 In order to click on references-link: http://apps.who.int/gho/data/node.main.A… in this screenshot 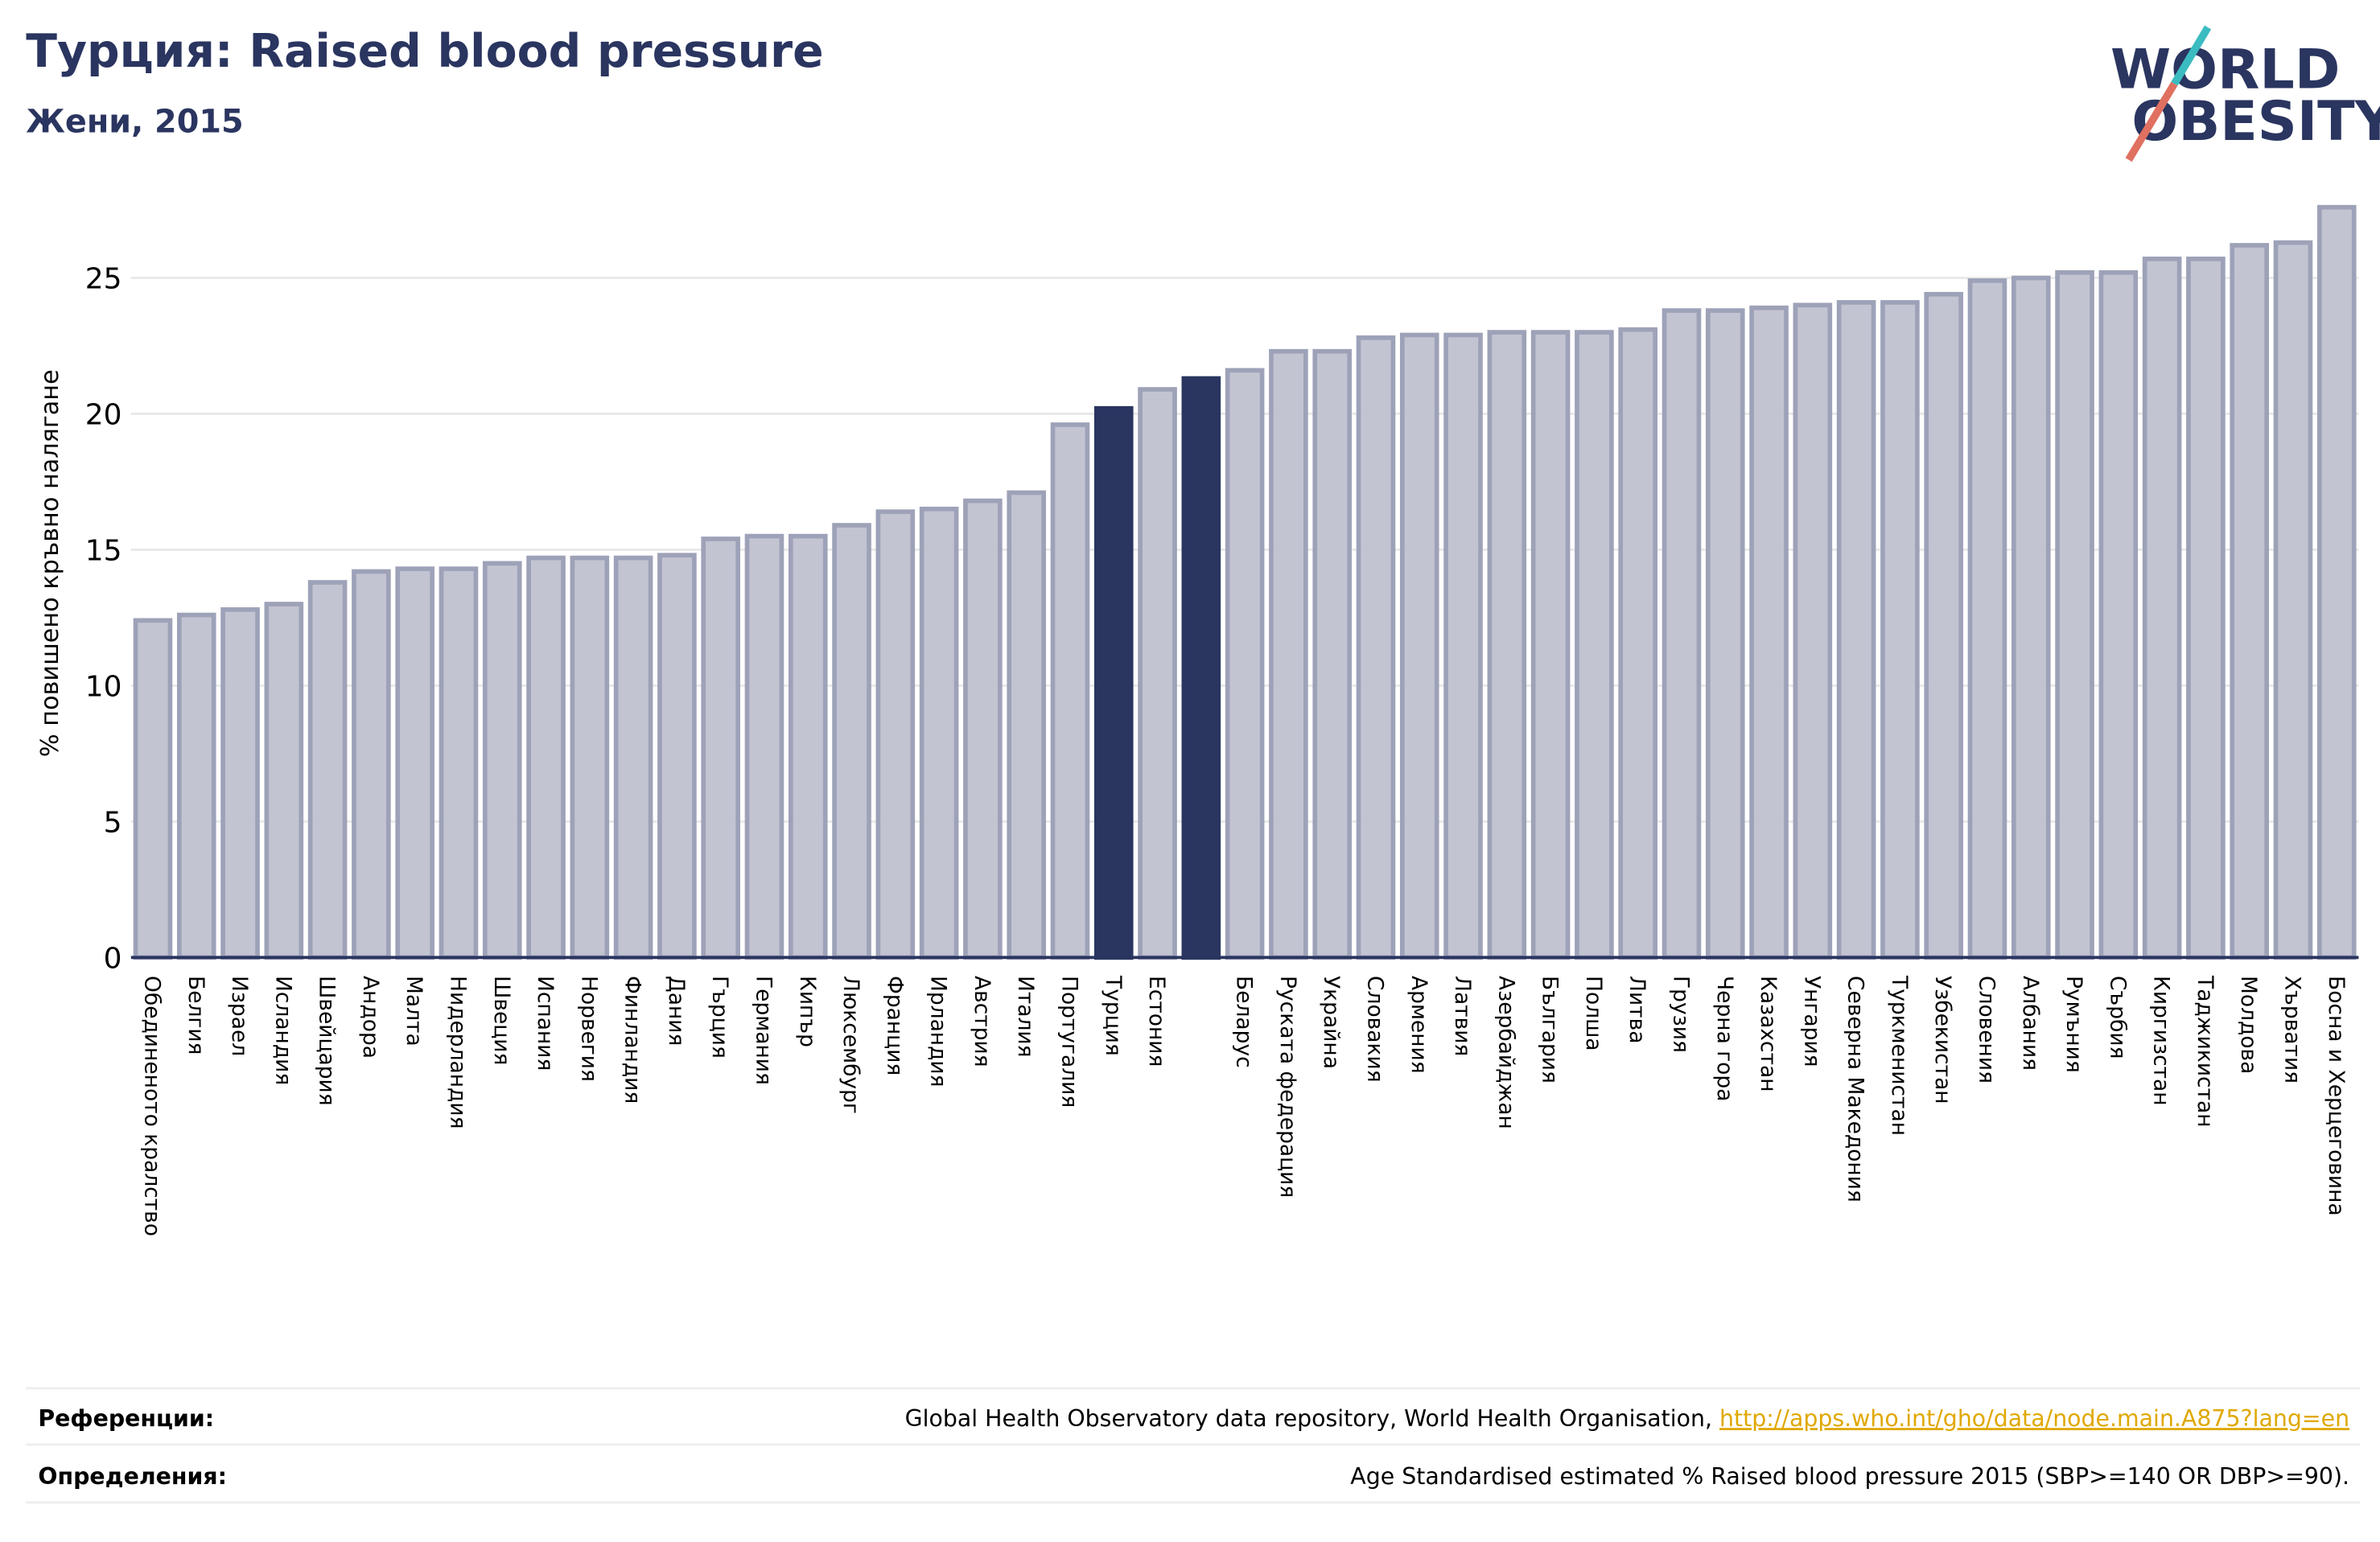, I will do `click(2034, 1418)`.